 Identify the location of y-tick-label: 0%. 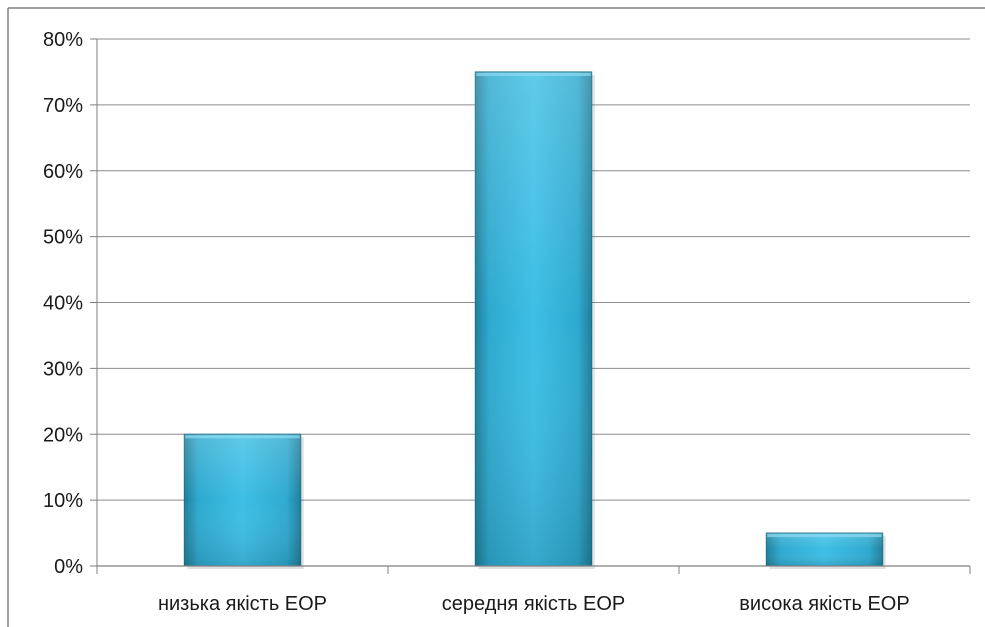
(68, 567).